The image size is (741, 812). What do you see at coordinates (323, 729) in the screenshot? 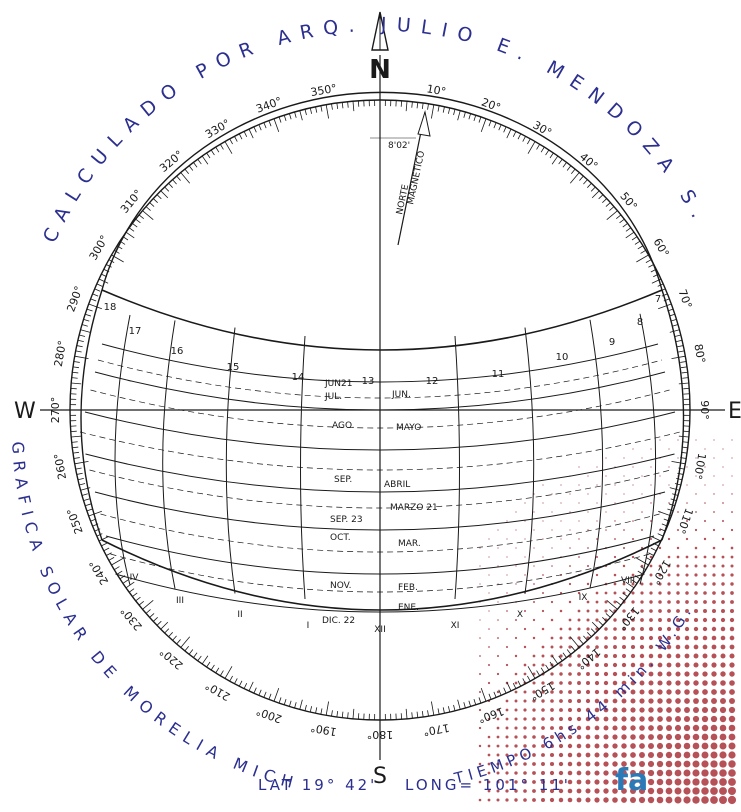
I see `degree-label: 190°` at bounding box center [323, 729].